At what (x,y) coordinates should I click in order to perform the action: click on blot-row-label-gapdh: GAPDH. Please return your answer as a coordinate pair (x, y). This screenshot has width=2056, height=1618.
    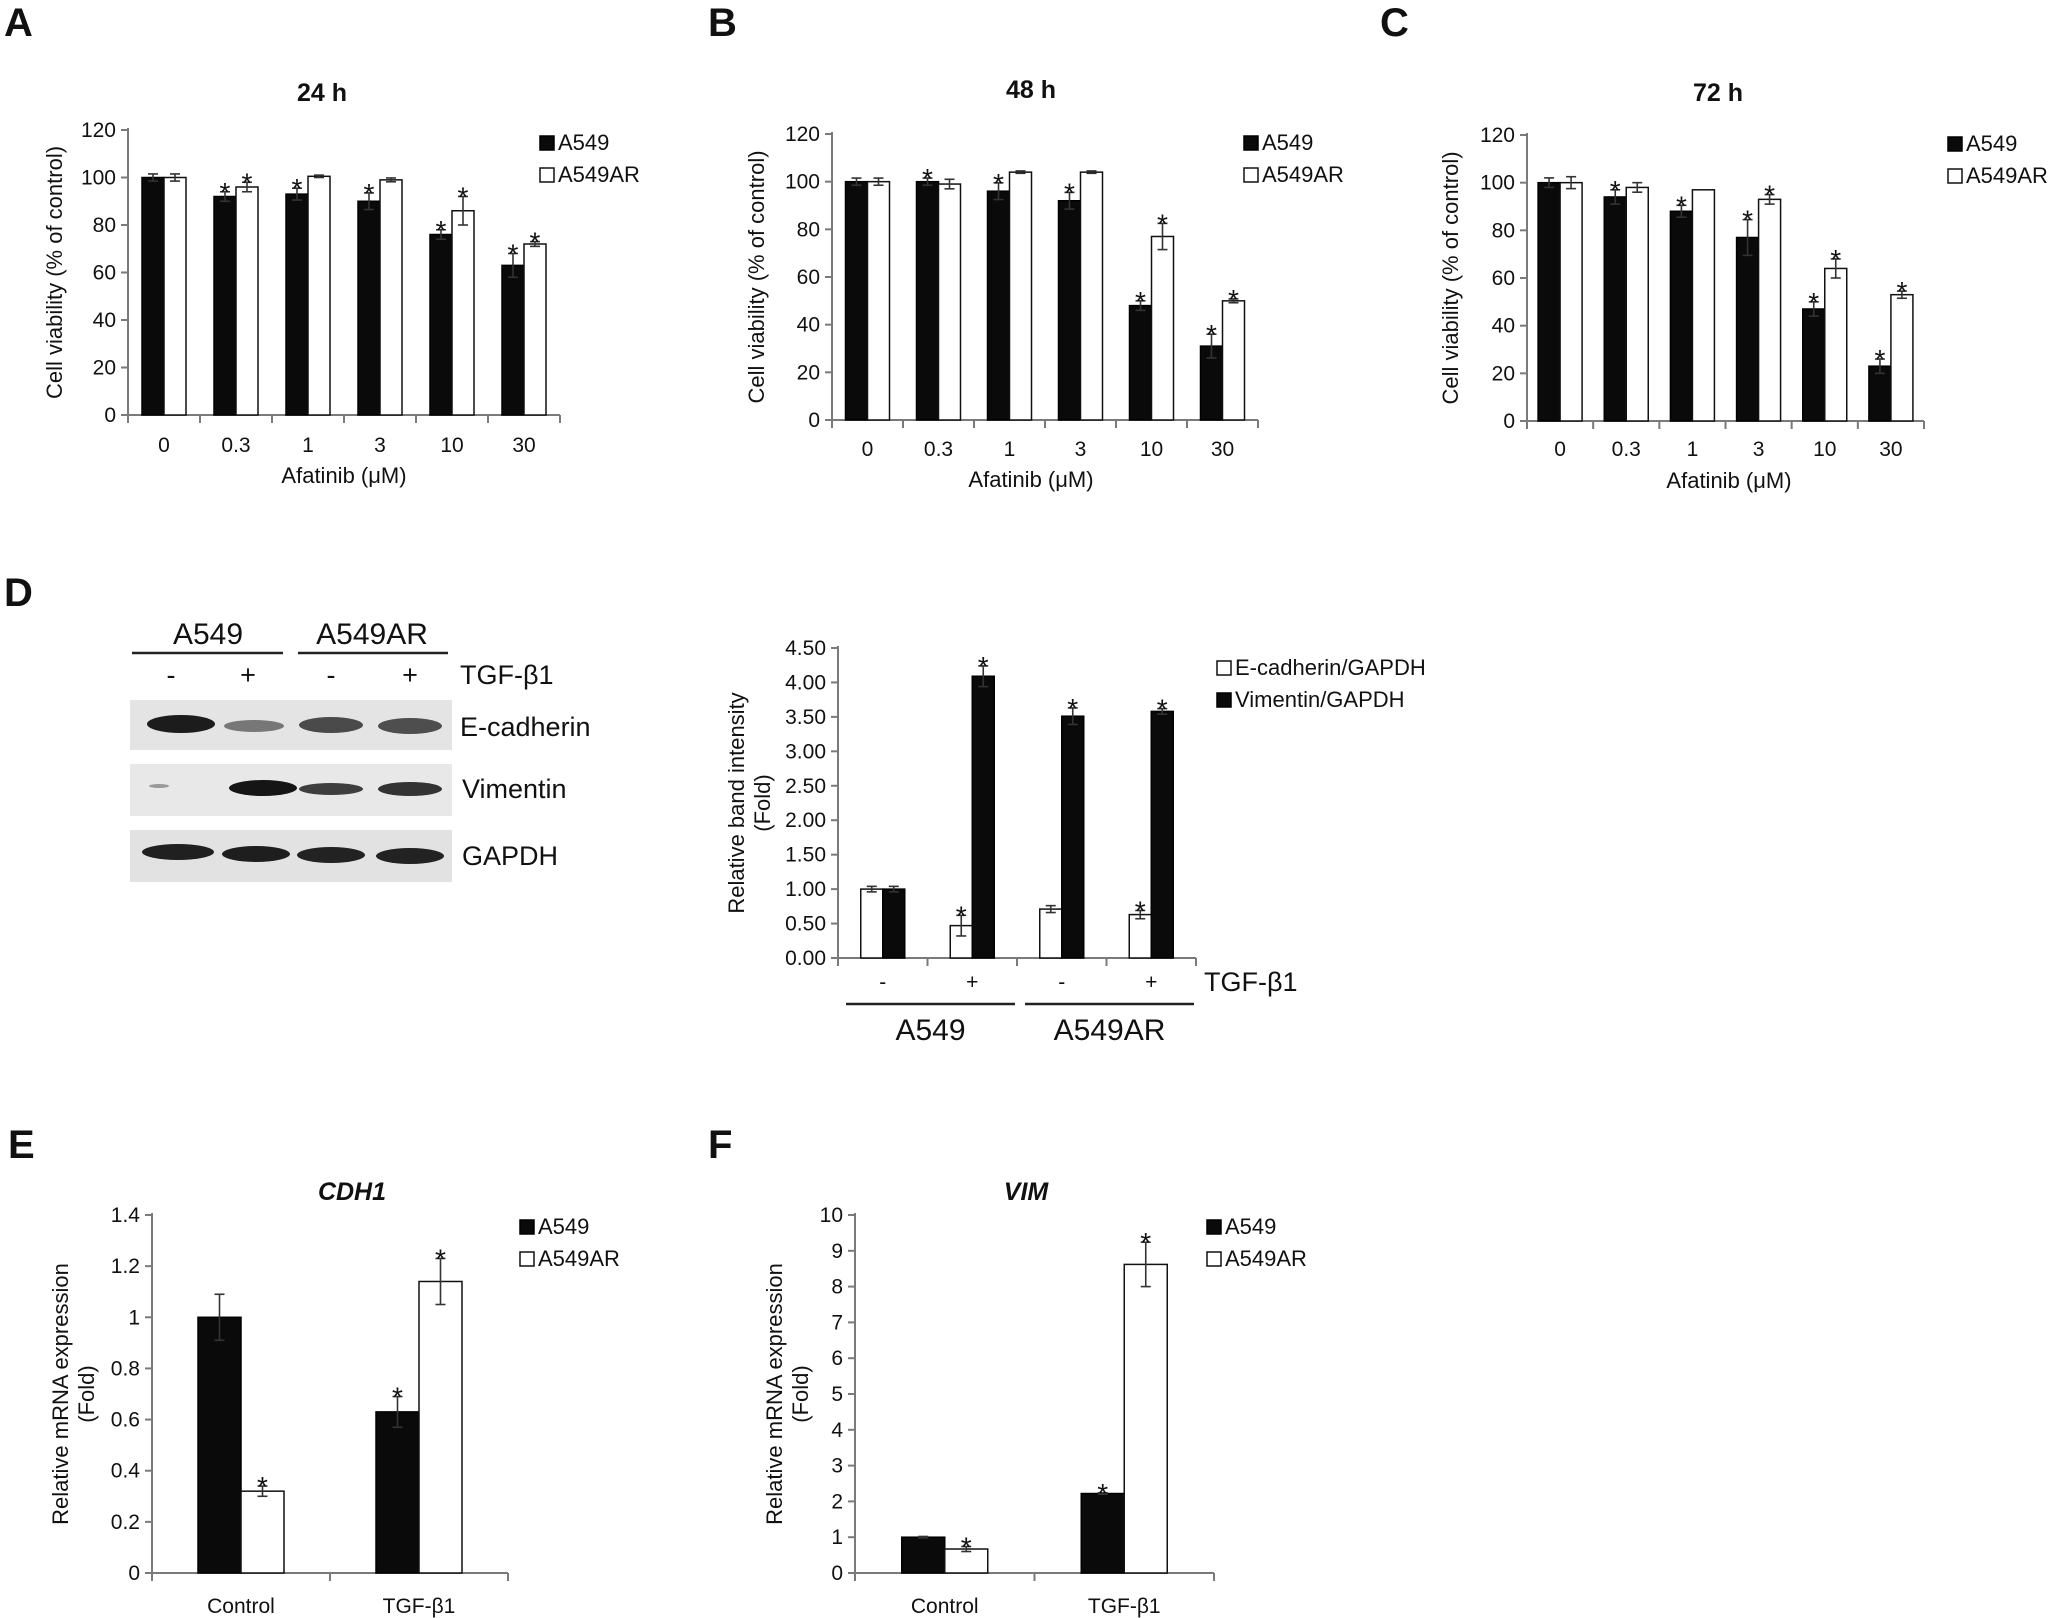
    Looking at the image, I should click on (510, 856).